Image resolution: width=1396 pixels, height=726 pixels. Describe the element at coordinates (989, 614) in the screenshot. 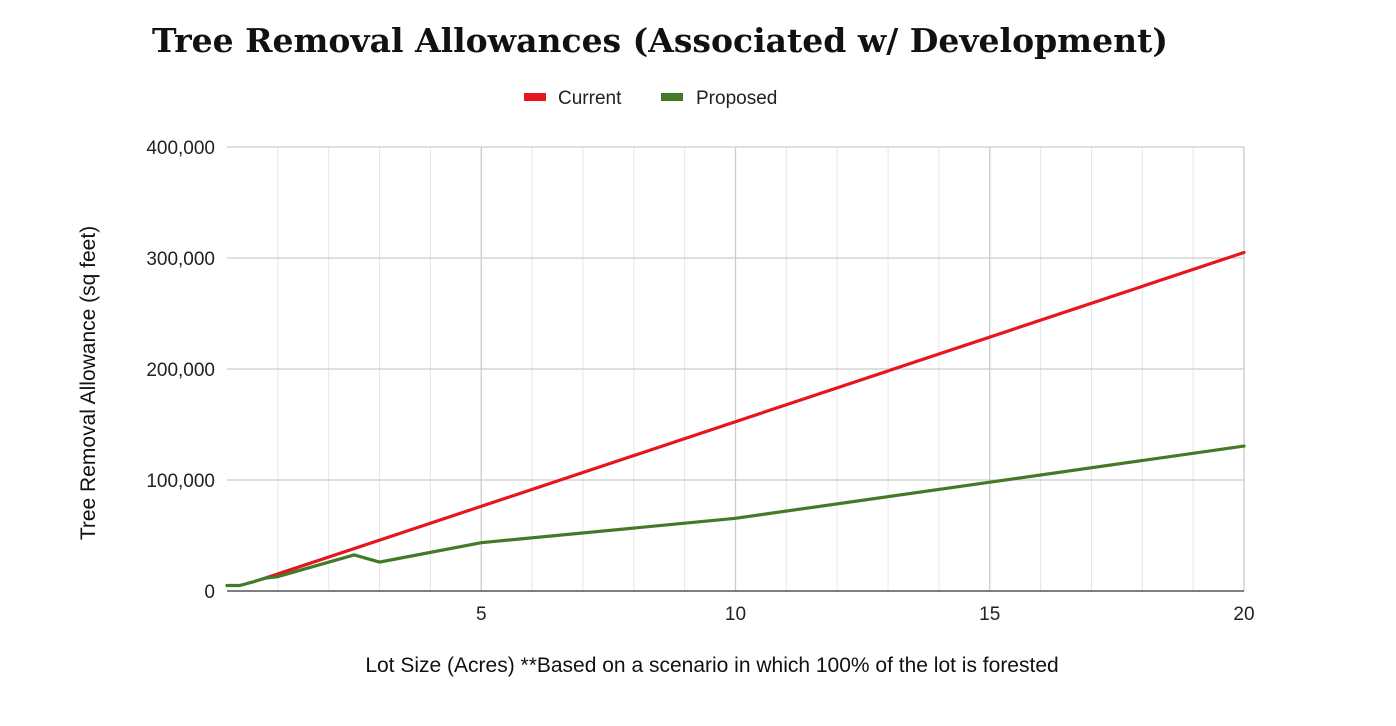

I see `x-tick-label: 15` at that location.